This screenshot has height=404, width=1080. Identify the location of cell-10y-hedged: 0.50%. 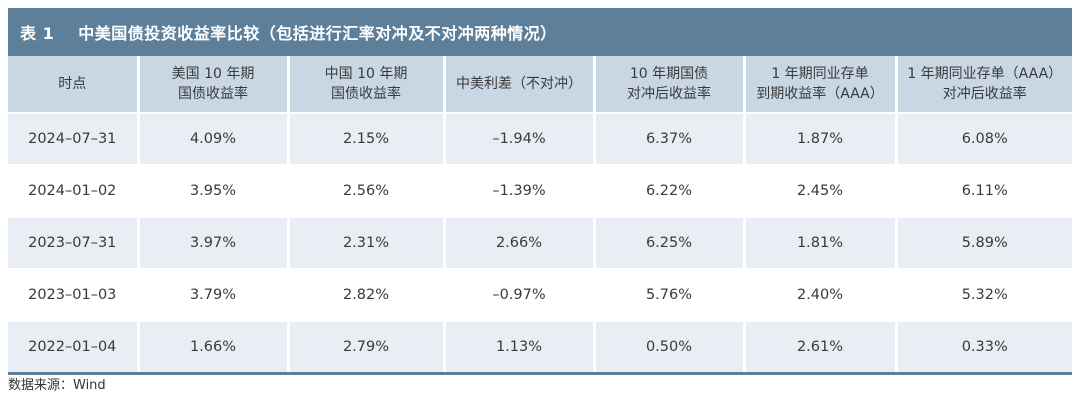
(668, 346).